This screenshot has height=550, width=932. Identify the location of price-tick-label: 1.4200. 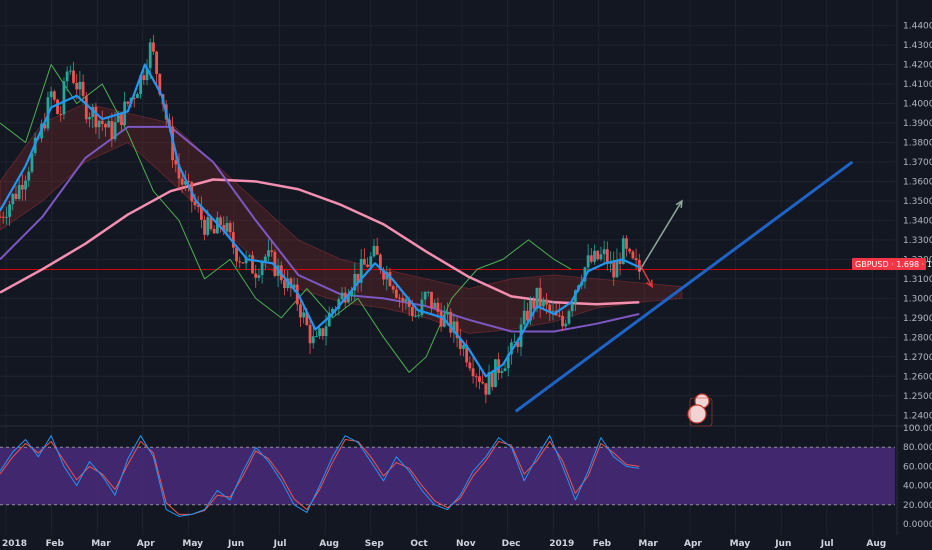
(917, 66).